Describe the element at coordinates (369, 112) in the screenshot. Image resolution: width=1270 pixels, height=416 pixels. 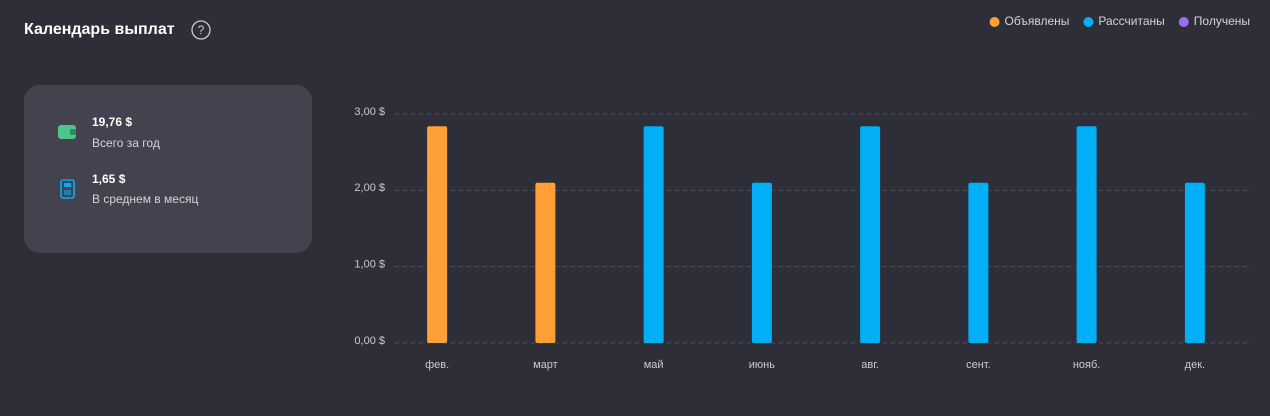
I see `y-tick-label: 3,00 $` at that location.